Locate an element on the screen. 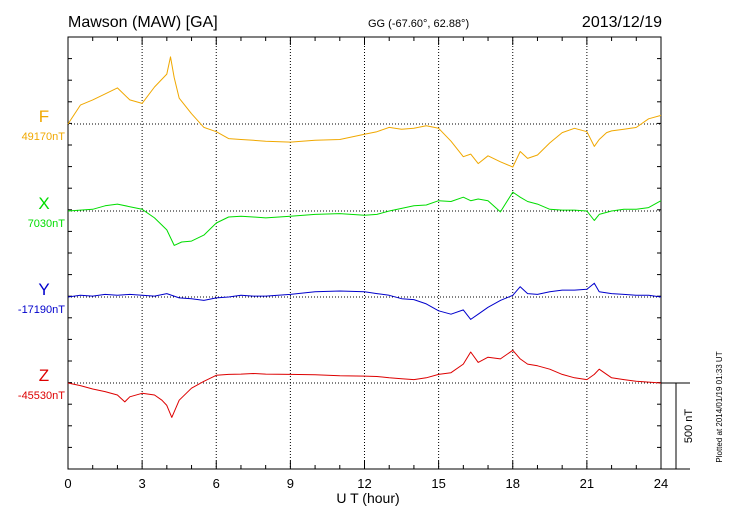 The height and width of the screenshot is (520, 730). x-tick-label: 12 is located at coordinates (364, 483).